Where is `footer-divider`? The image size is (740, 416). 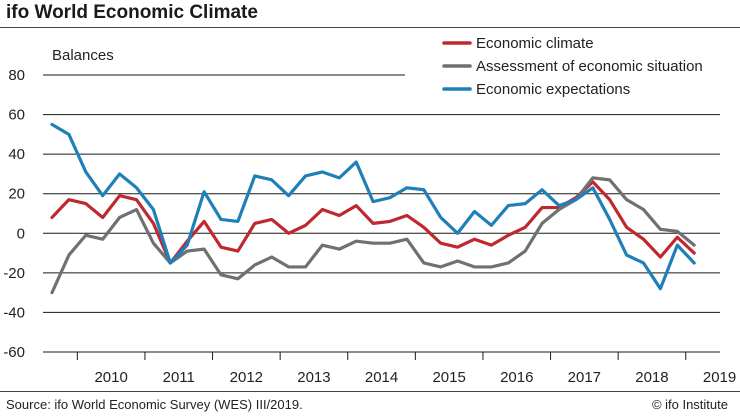 footer-divider is located at coordinates (370, 391).